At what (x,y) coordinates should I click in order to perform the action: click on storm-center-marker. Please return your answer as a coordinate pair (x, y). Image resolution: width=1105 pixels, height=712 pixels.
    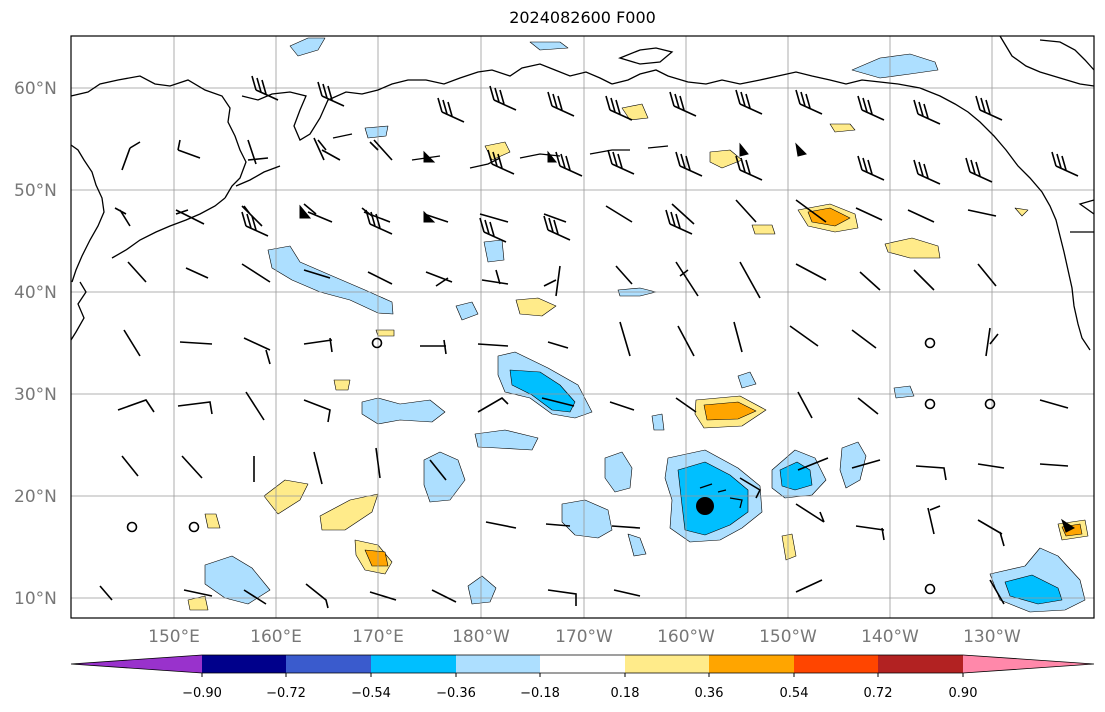
    Looking at the image, I should click on (705, 506).